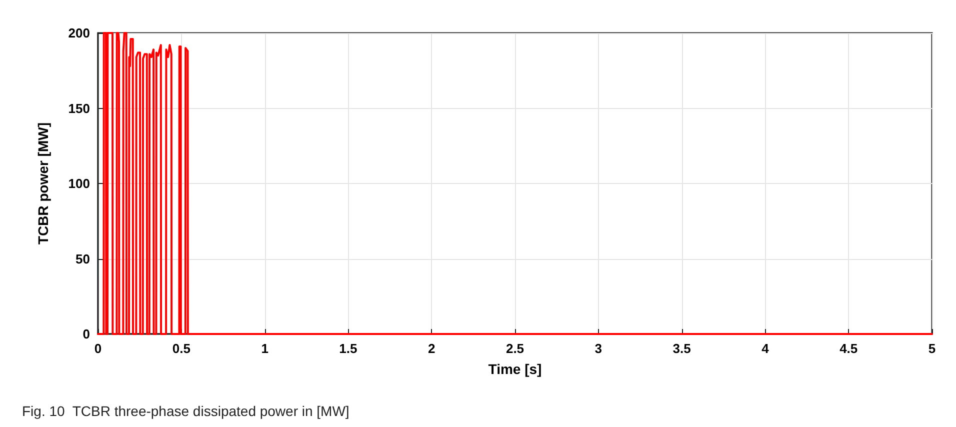  Describe the element at coordinates (264, 348) in the screenshot. I see `x-tick-label: 1` at that location.